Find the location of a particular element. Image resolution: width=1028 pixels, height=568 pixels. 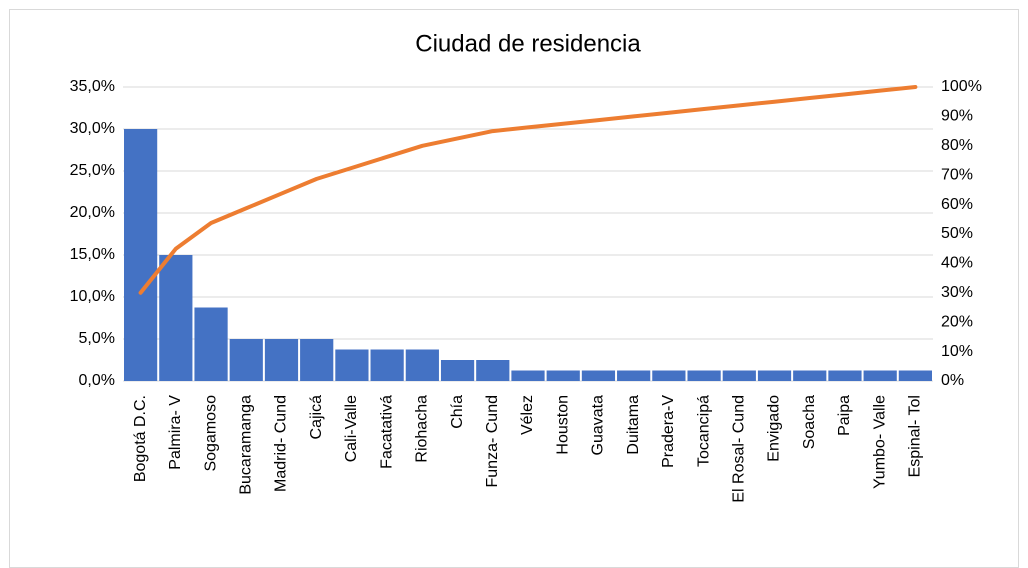

x-tick-label: Tocancipá is located at coordinates (703, 431).